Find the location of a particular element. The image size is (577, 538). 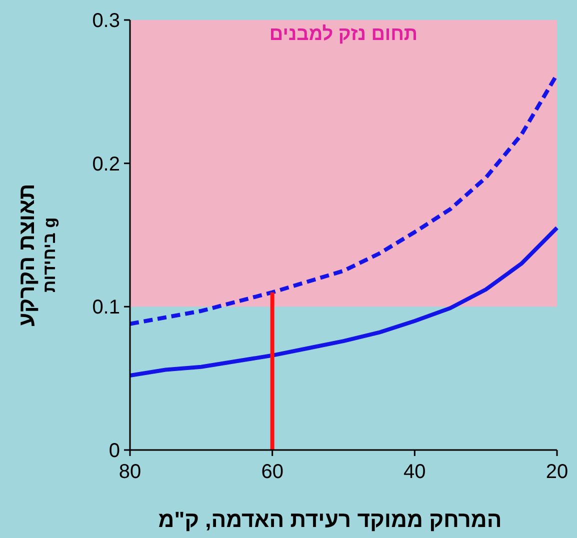

text: ביחידות g is located at coordinates (49, 255).